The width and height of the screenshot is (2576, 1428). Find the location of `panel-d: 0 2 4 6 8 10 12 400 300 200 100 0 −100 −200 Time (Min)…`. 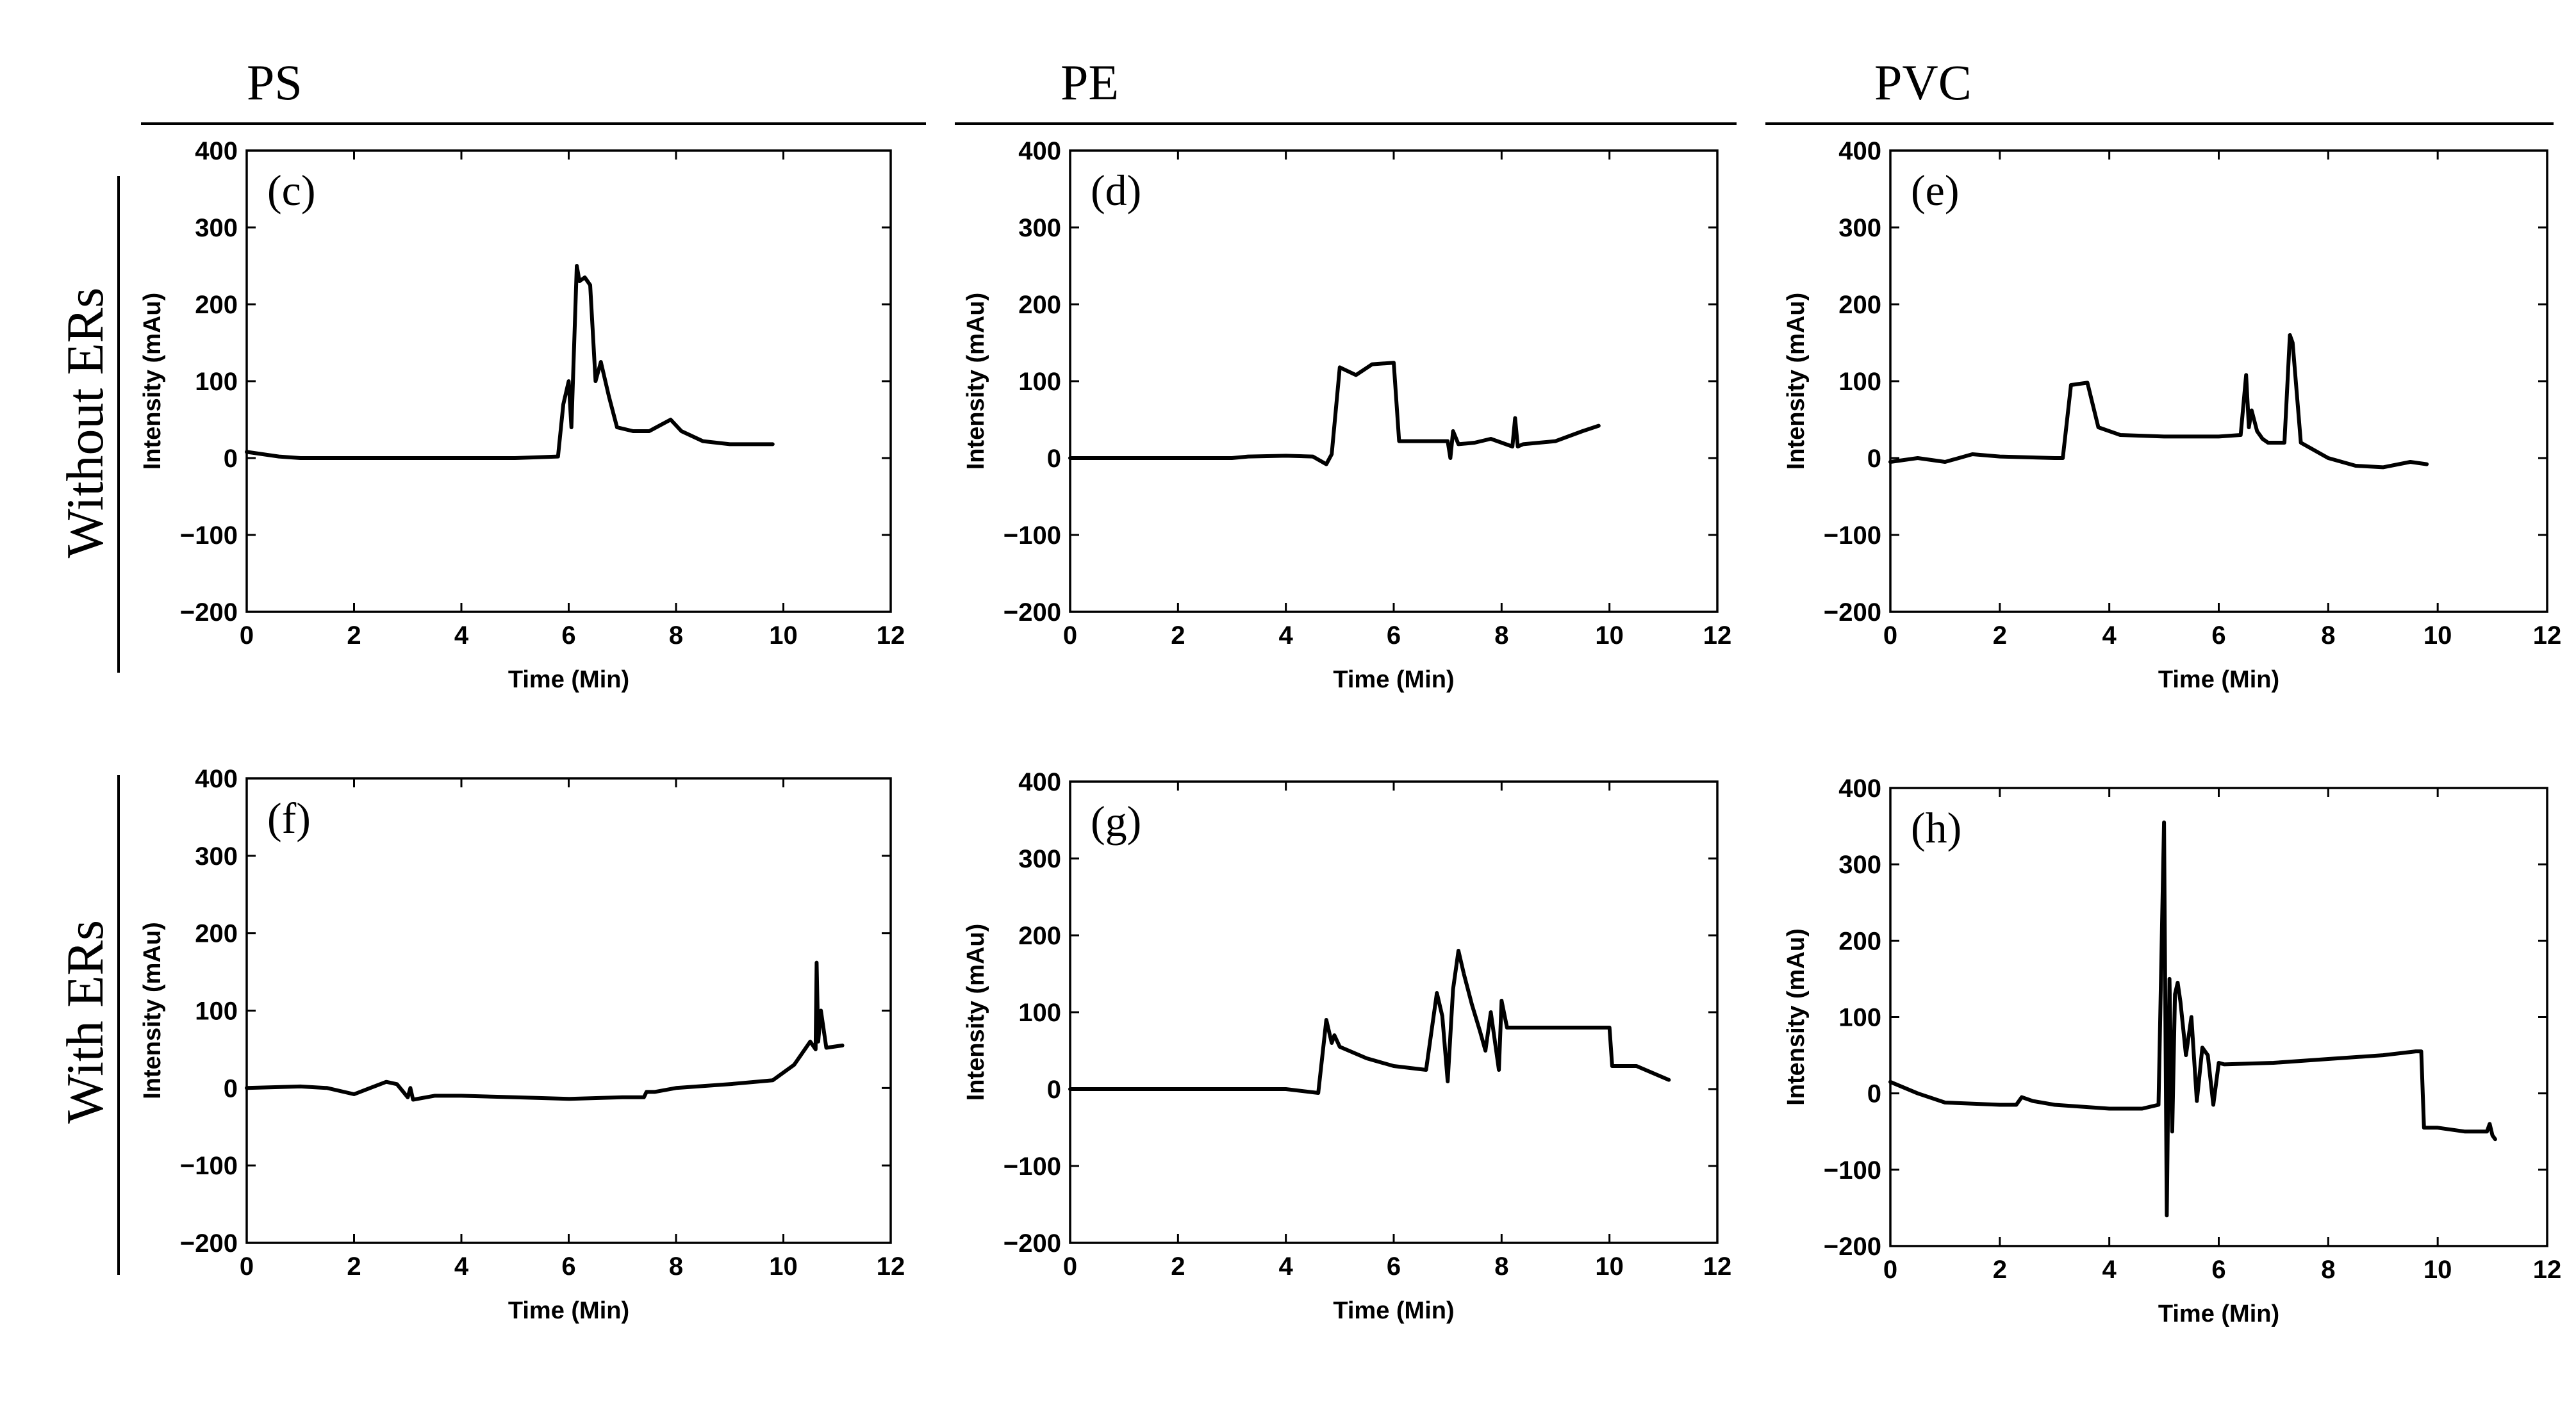

panel-d: 0 2 4 6 8 10 12 400 300 200 100 0 −100 −200 Time (Min)… is located at coordinates (1346, 415).